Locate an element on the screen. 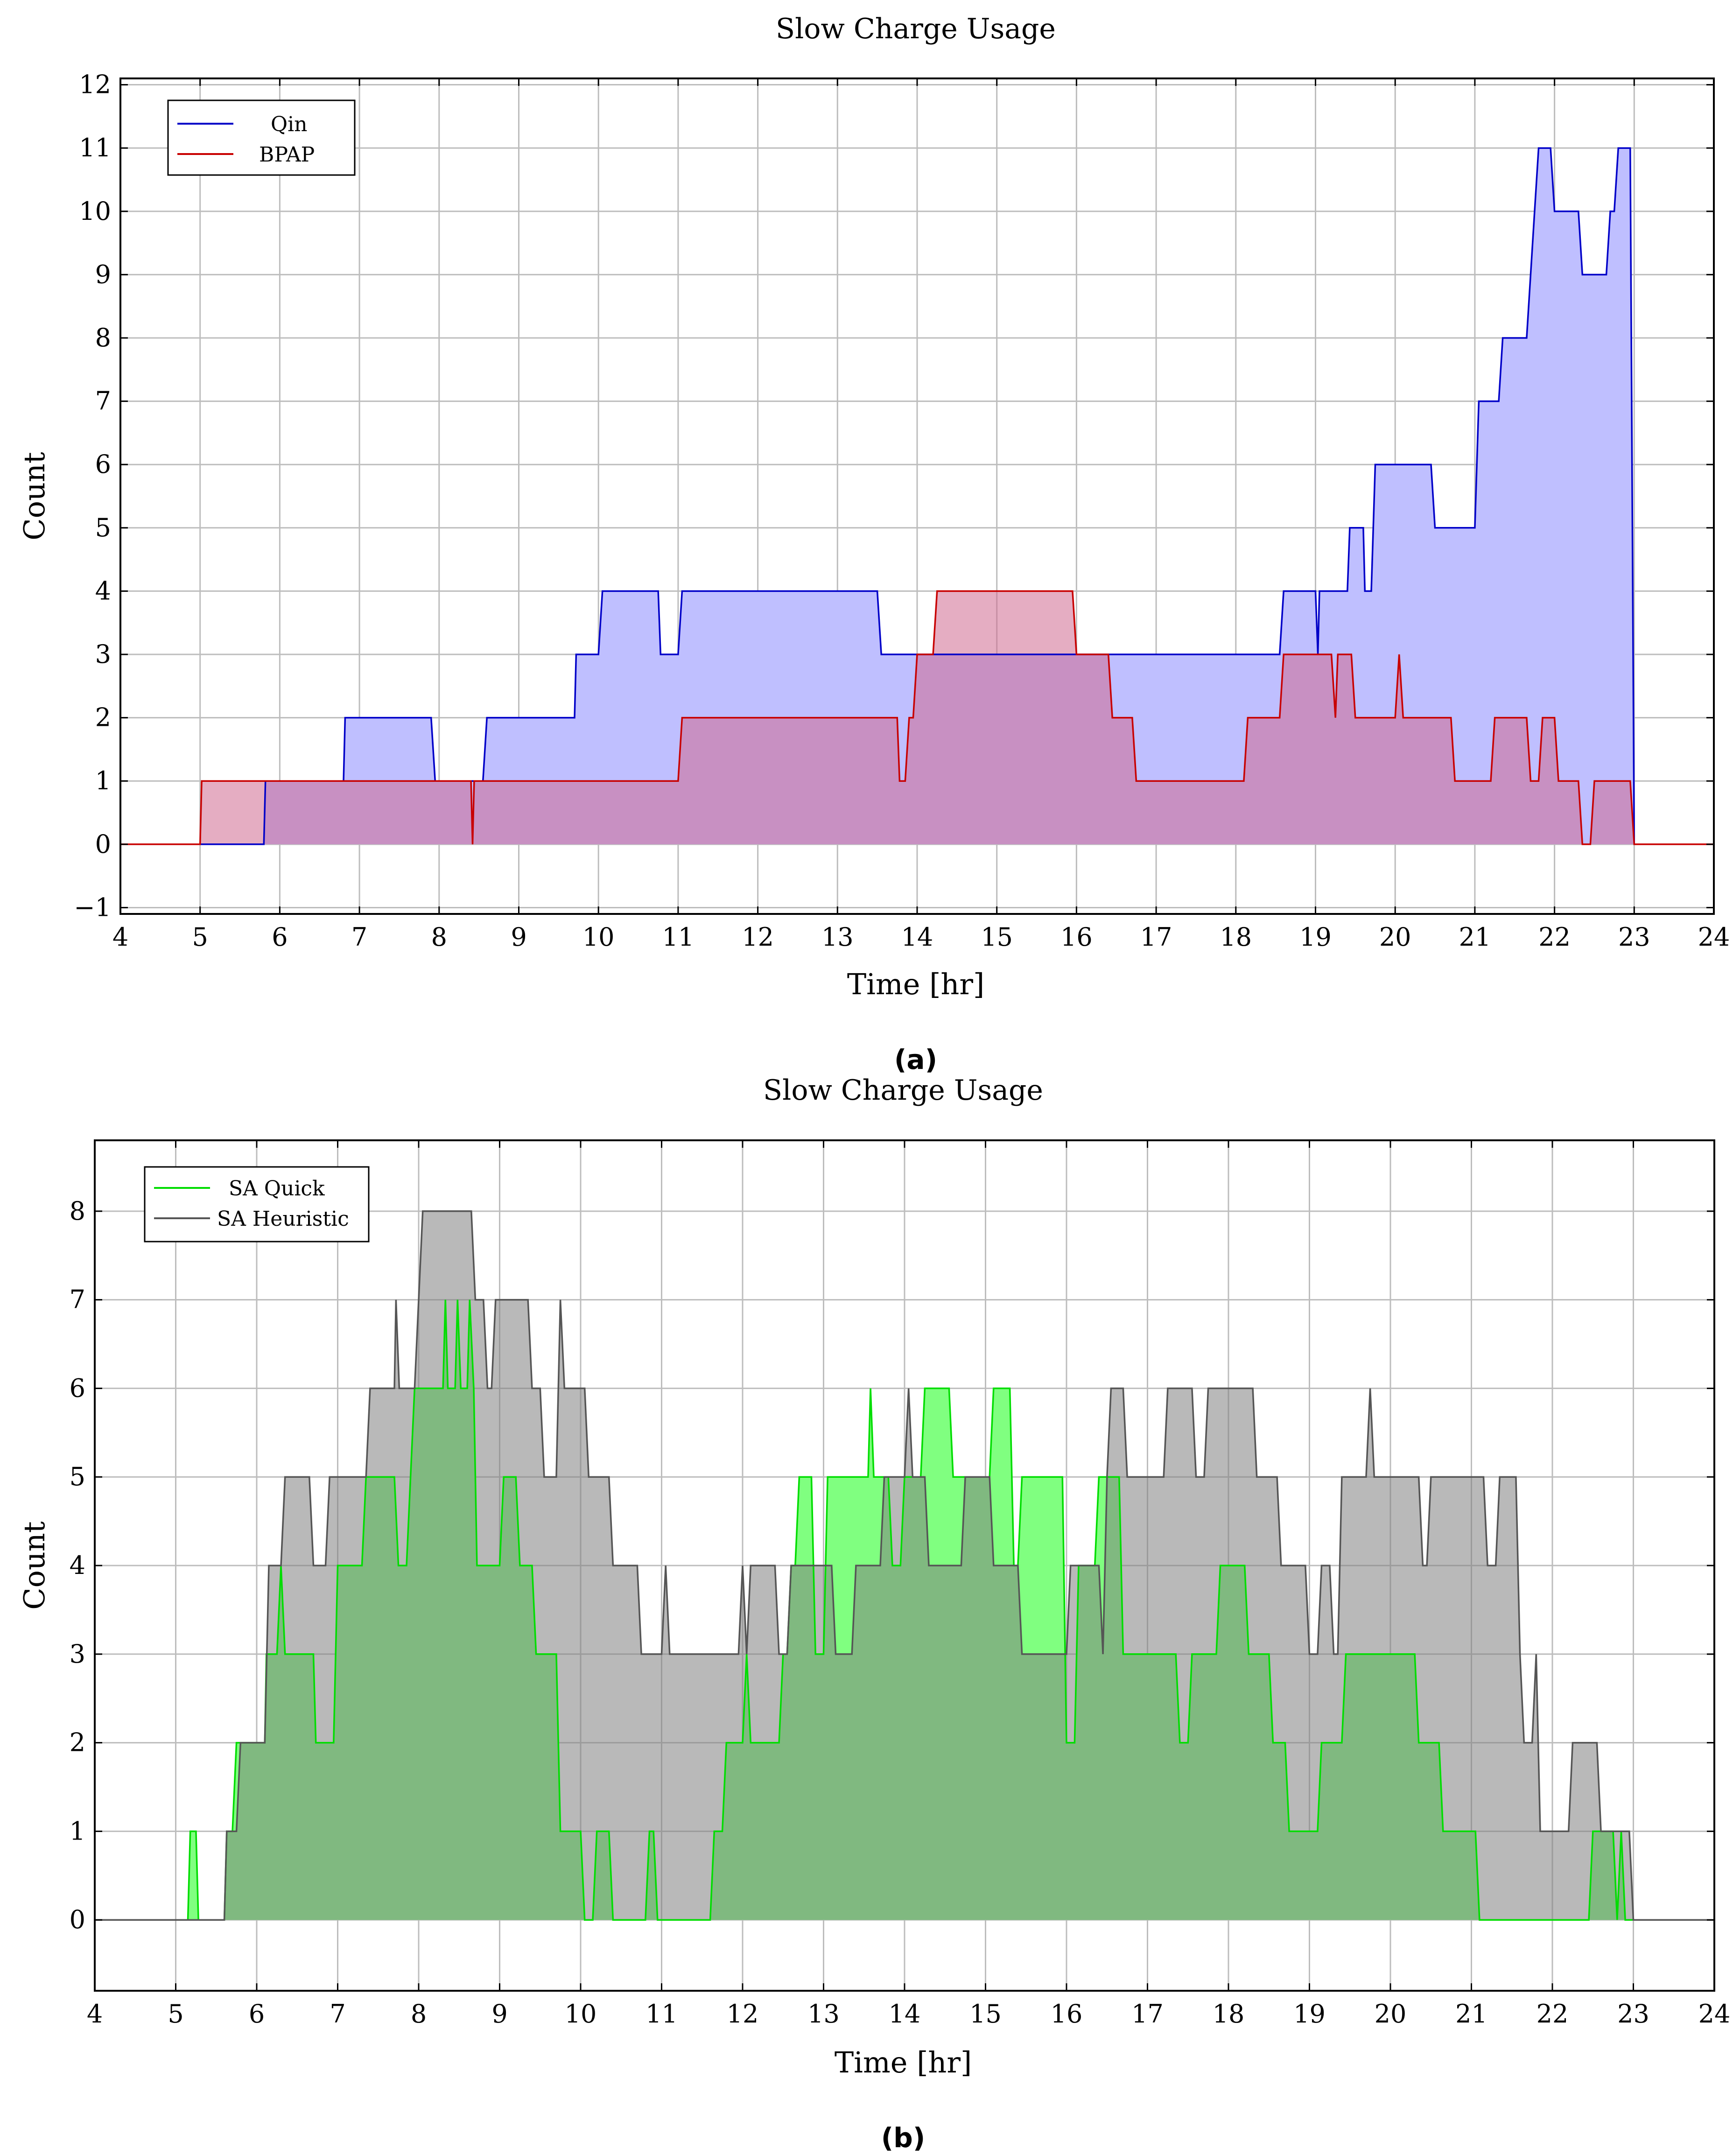 The width and height of the screenshot is (1733, 2156). chart-a-x-axis-label: Time [hr] is located at coordinates (915, 984).